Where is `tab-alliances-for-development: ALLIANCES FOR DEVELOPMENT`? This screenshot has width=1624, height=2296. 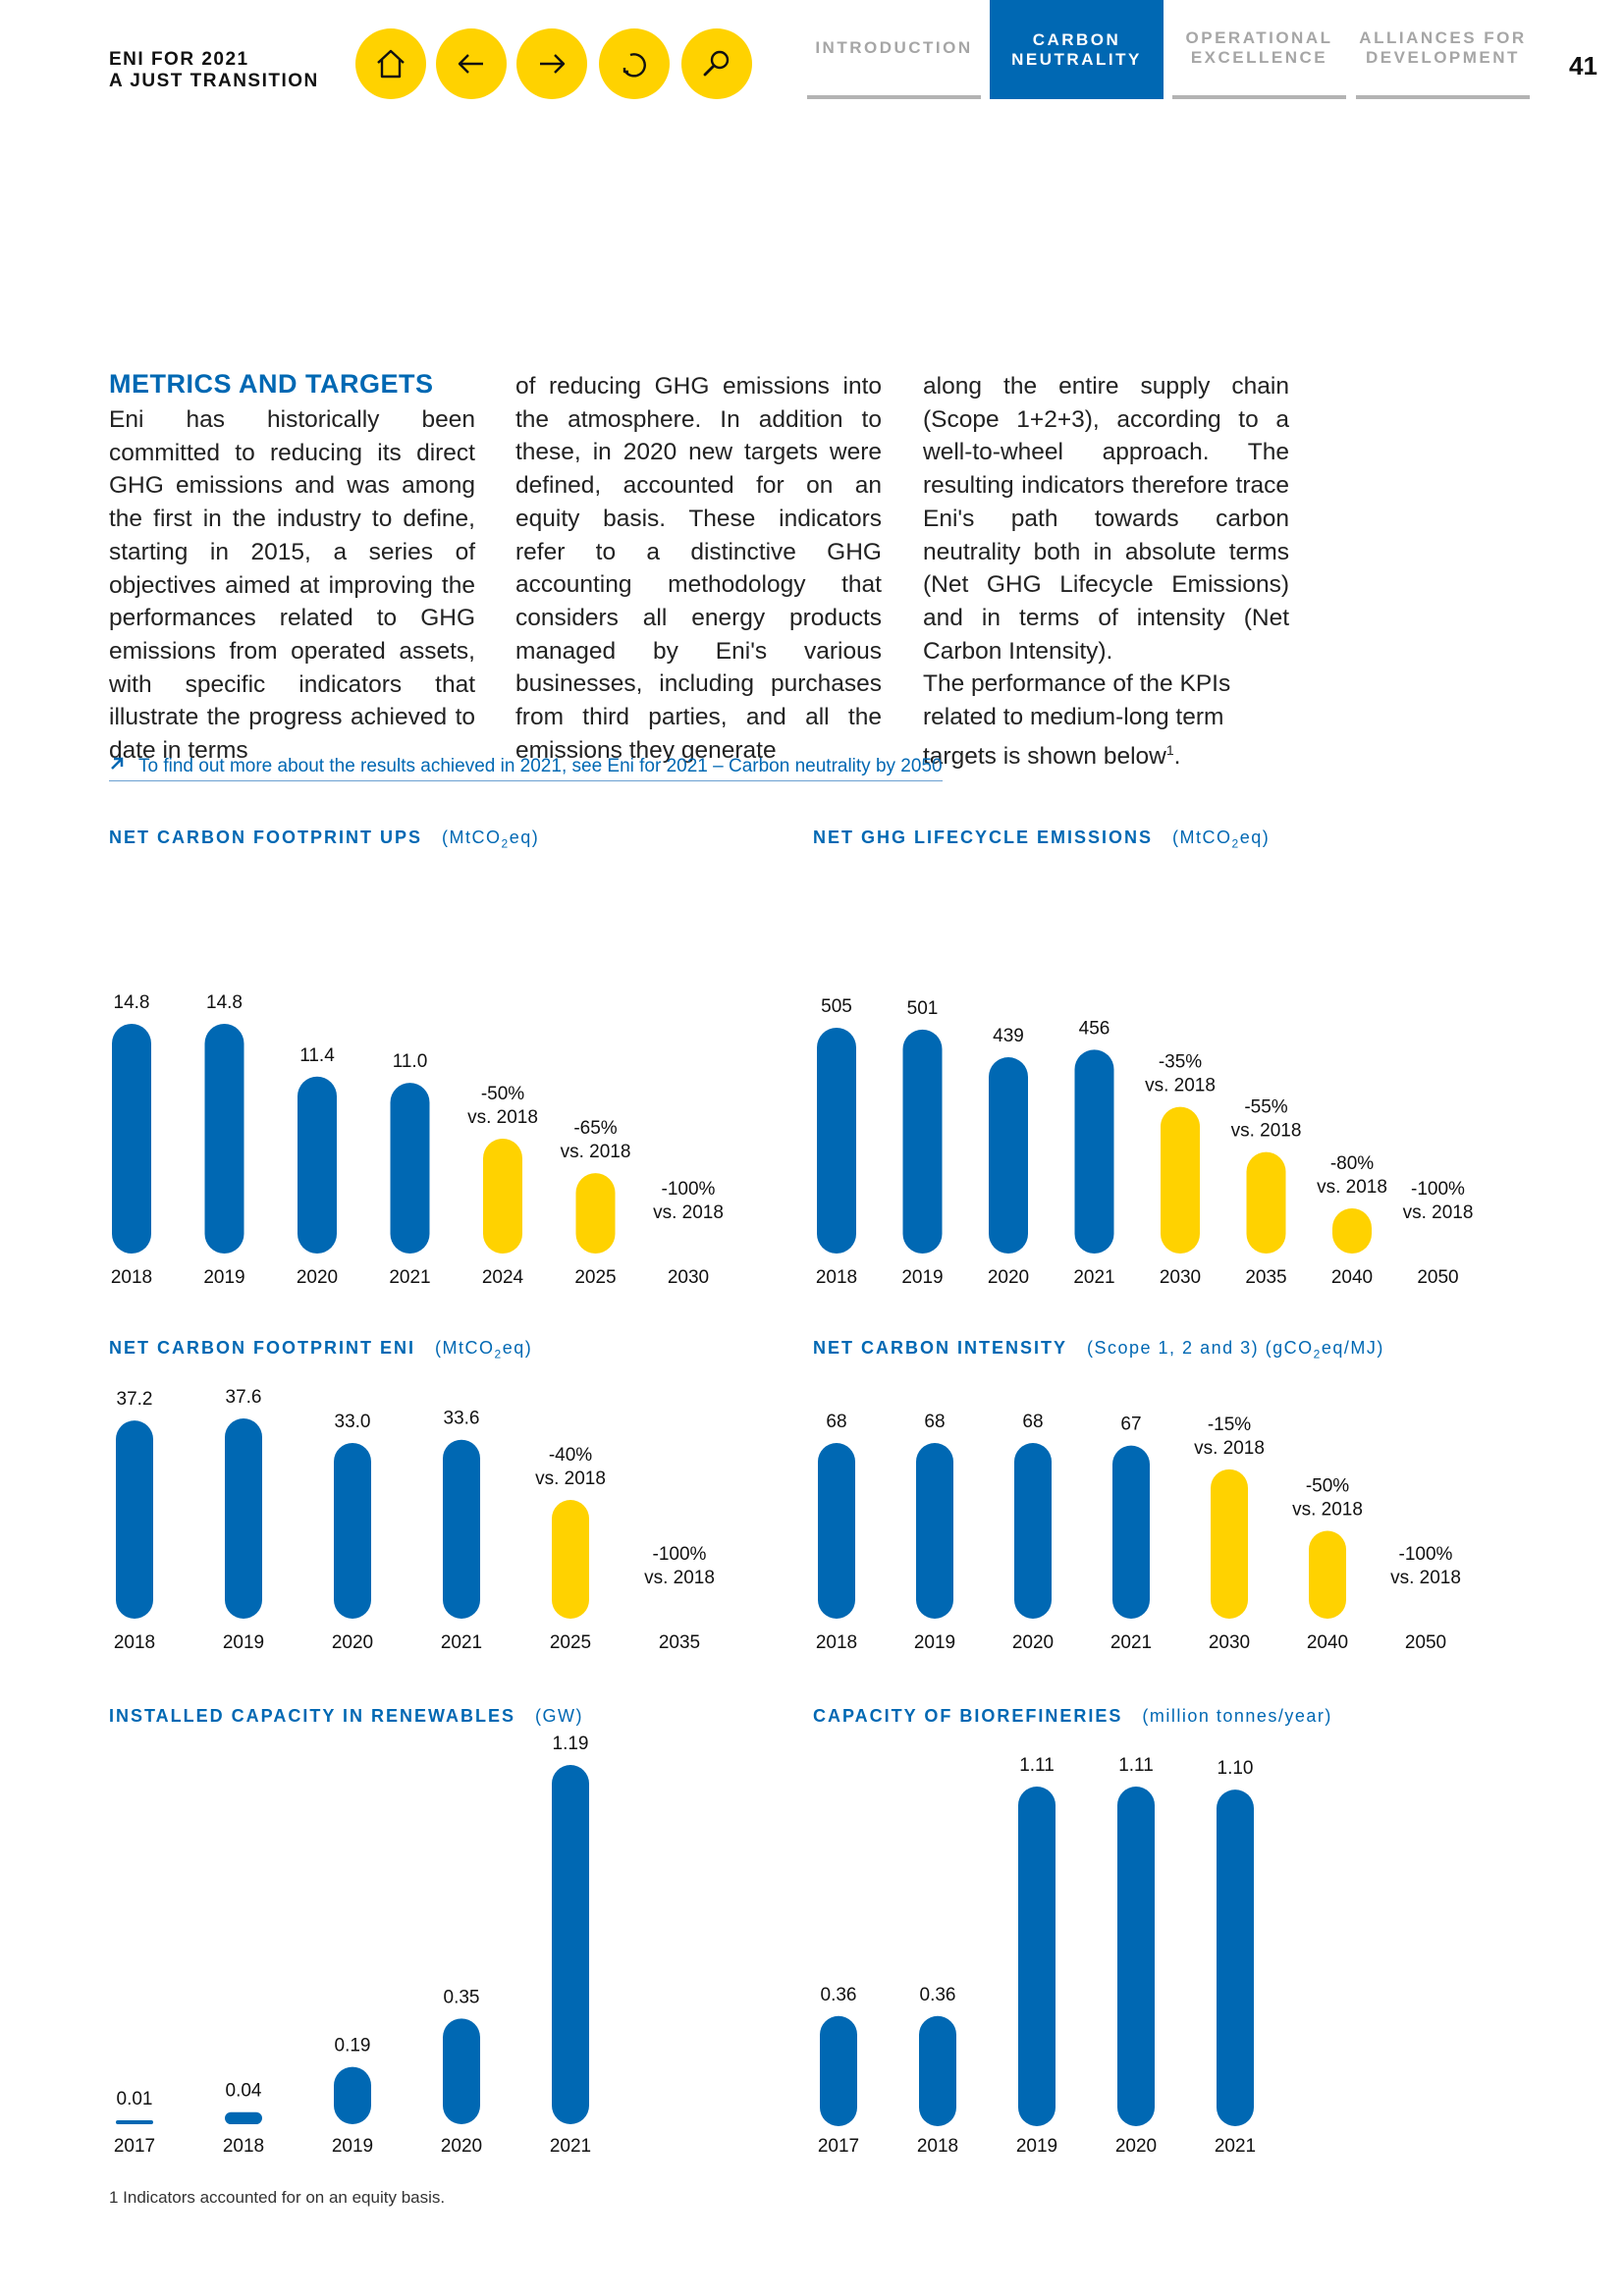
tab-alliances-for-development: ALLIANCES FOR DEVELOPMENT is located at coordinates (1443, 49).